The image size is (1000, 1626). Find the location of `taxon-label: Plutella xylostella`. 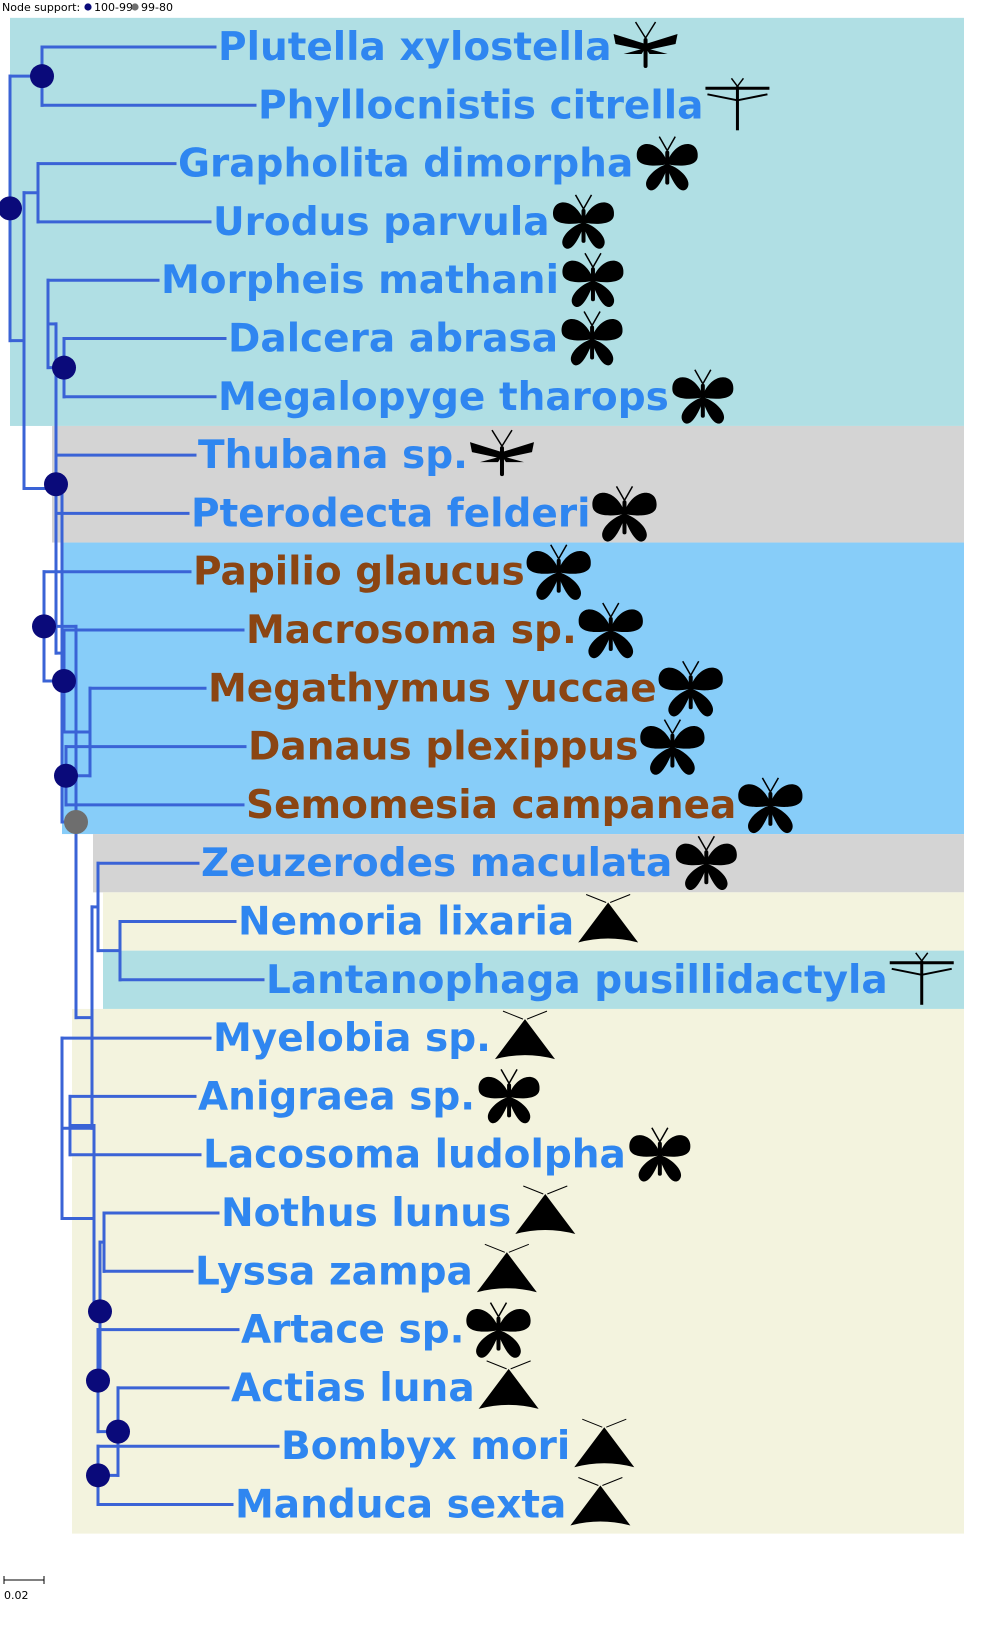

taxon-label: Plutella xylostella is located at coordinates (415, 47).